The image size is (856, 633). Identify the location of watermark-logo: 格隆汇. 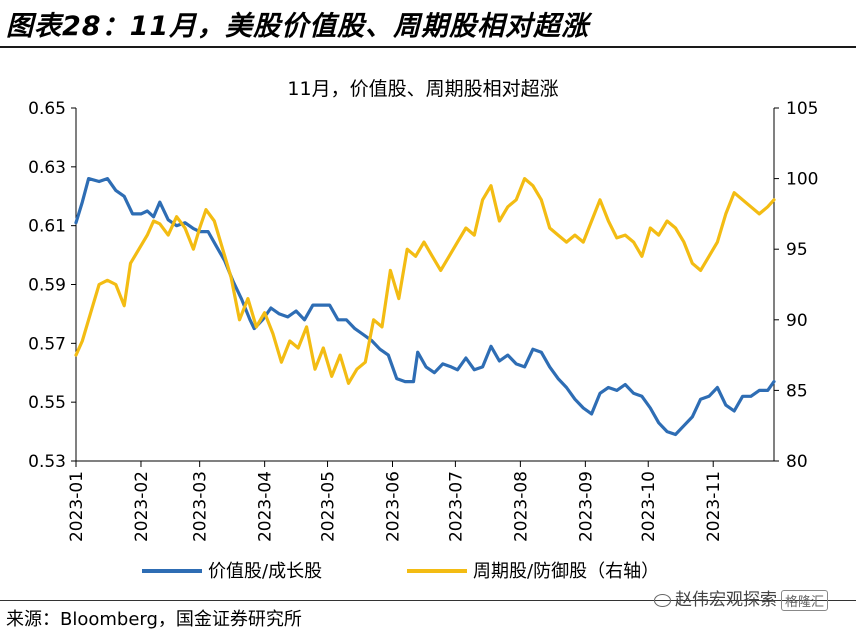
(804, 600).